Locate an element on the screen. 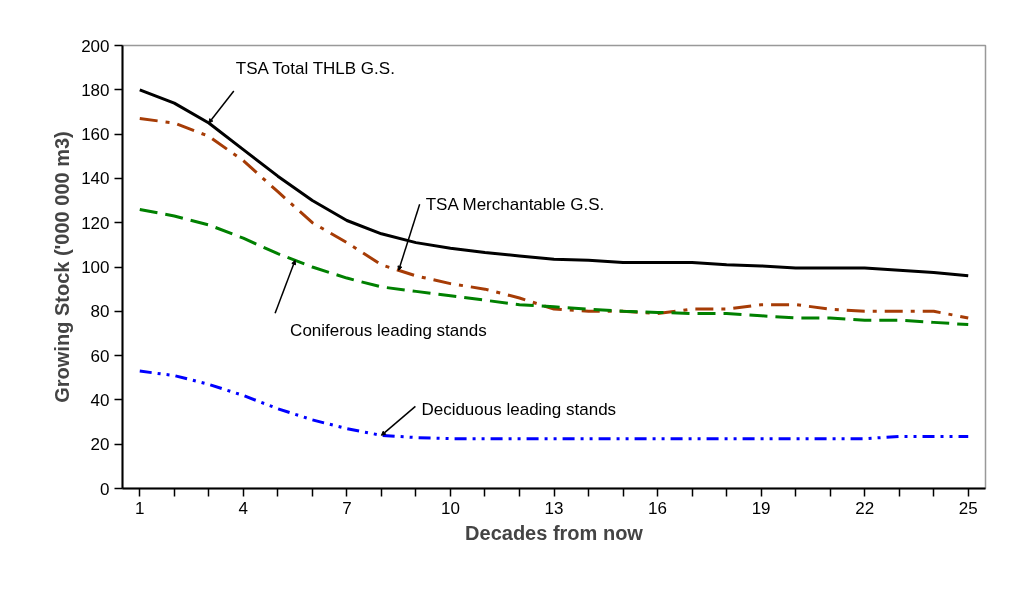  annotation: TSA Total THLB G.S. is located at coordinates (315, 68).